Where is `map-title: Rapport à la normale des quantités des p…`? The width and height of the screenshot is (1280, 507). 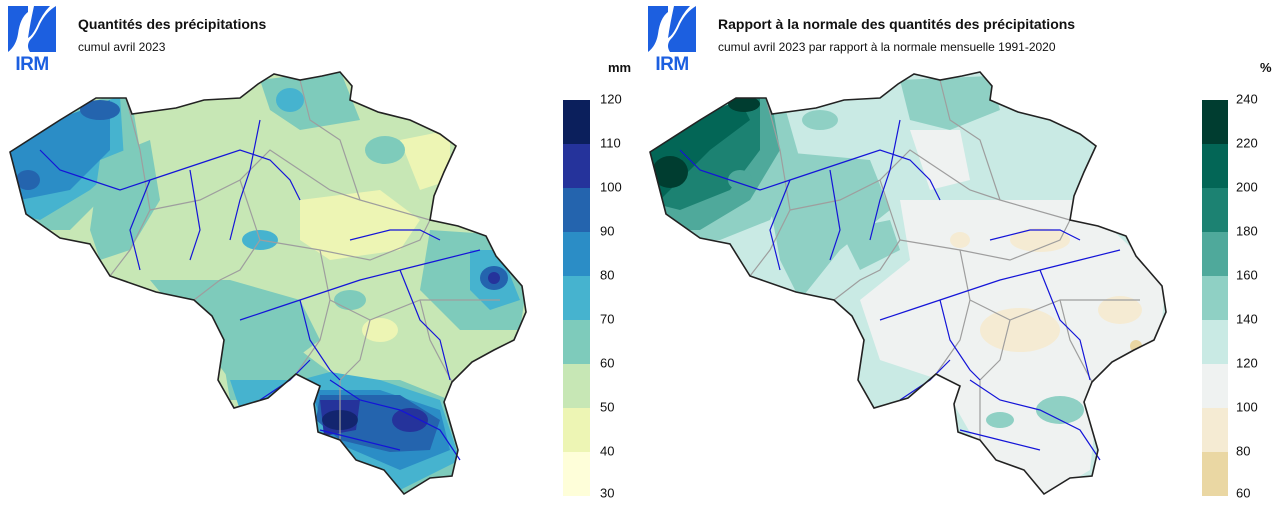
map-title: Rapport à la normale des quantités des p… is located at coordinates (897, 24).